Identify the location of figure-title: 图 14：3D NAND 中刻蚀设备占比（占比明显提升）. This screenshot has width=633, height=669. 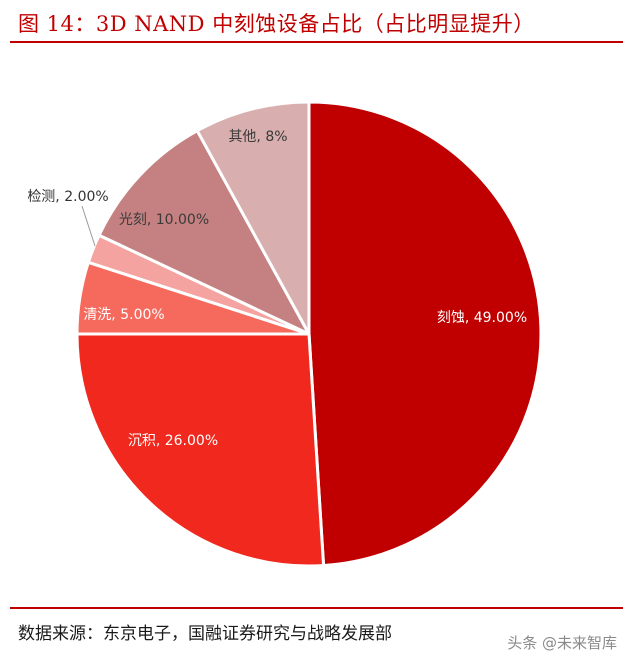
(276, 24).